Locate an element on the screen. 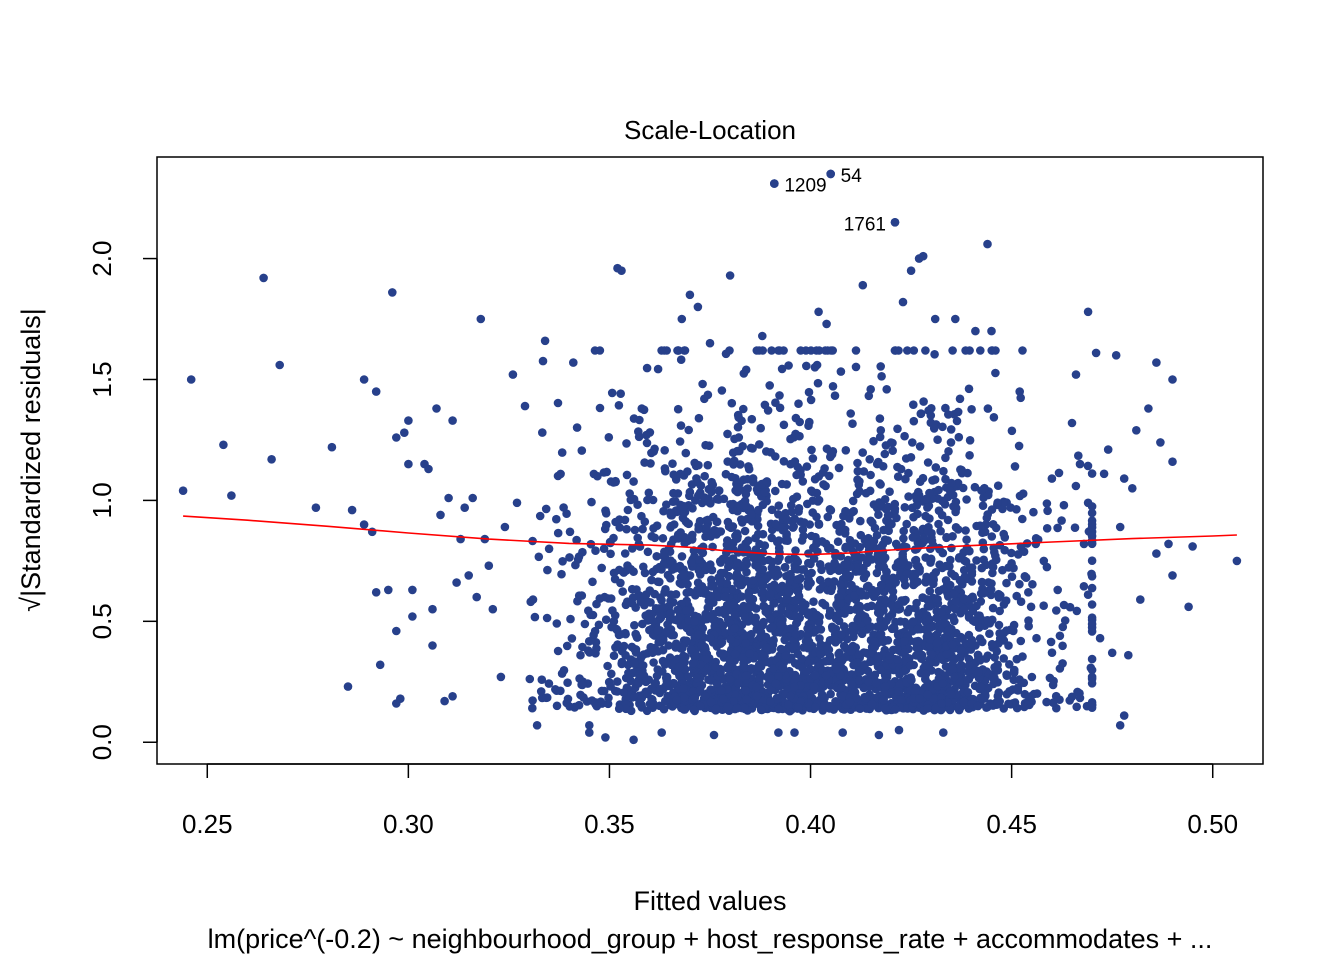 This screenshot has height=960, width=1344. y-tick-label: 0.0 is located at coordinates (102, 742).